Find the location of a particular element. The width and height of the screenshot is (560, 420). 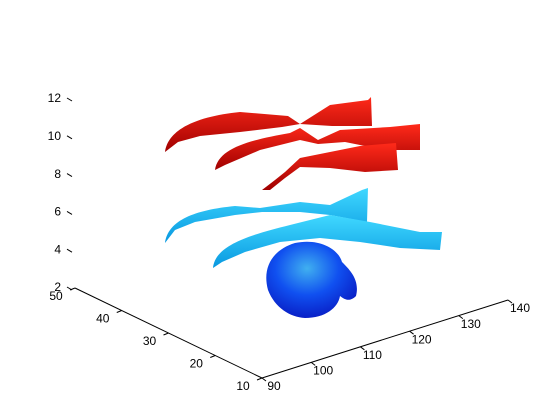

x-tick-label: 120 is located at coordinates (422, 339).